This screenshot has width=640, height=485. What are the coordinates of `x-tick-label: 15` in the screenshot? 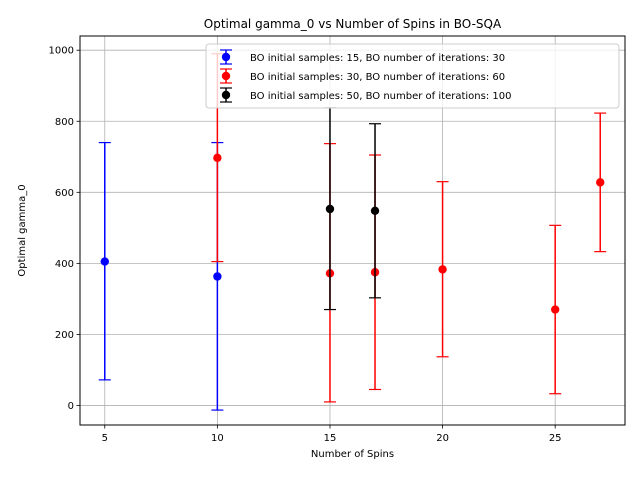 It's located at (330, 438).